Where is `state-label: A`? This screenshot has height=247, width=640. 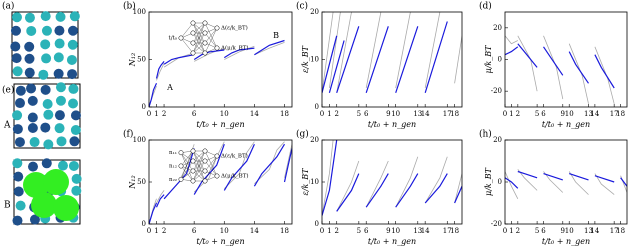
state-label: A is located at coordinates (7, 126).